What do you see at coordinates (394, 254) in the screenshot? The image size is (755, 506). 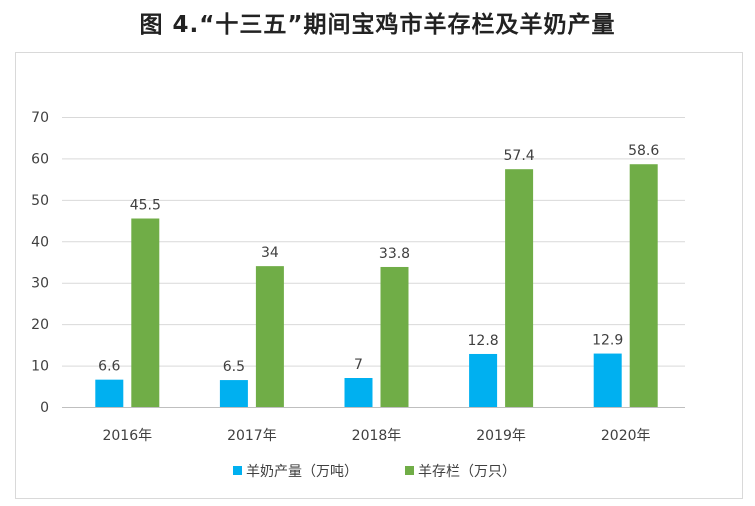 I see `data-label: 33.8` at bounding box center [394, 254].